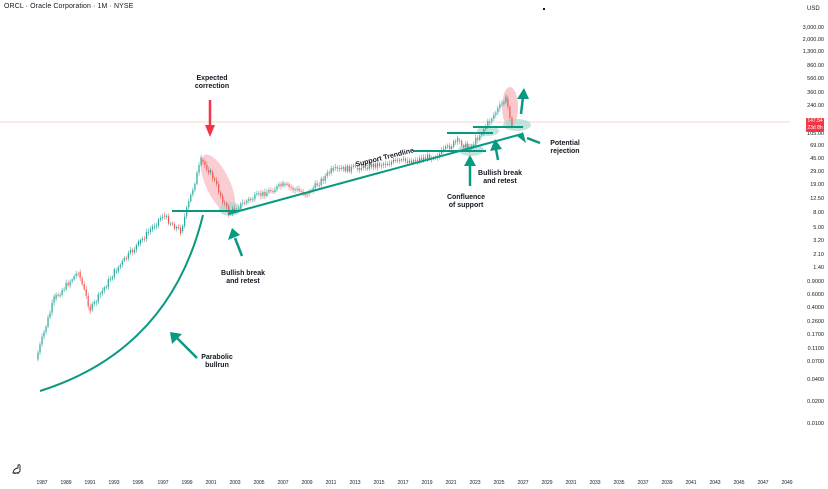  Describe the element at coordinates (375, 174) in the screenshot. I see `support-trendline` at that location.